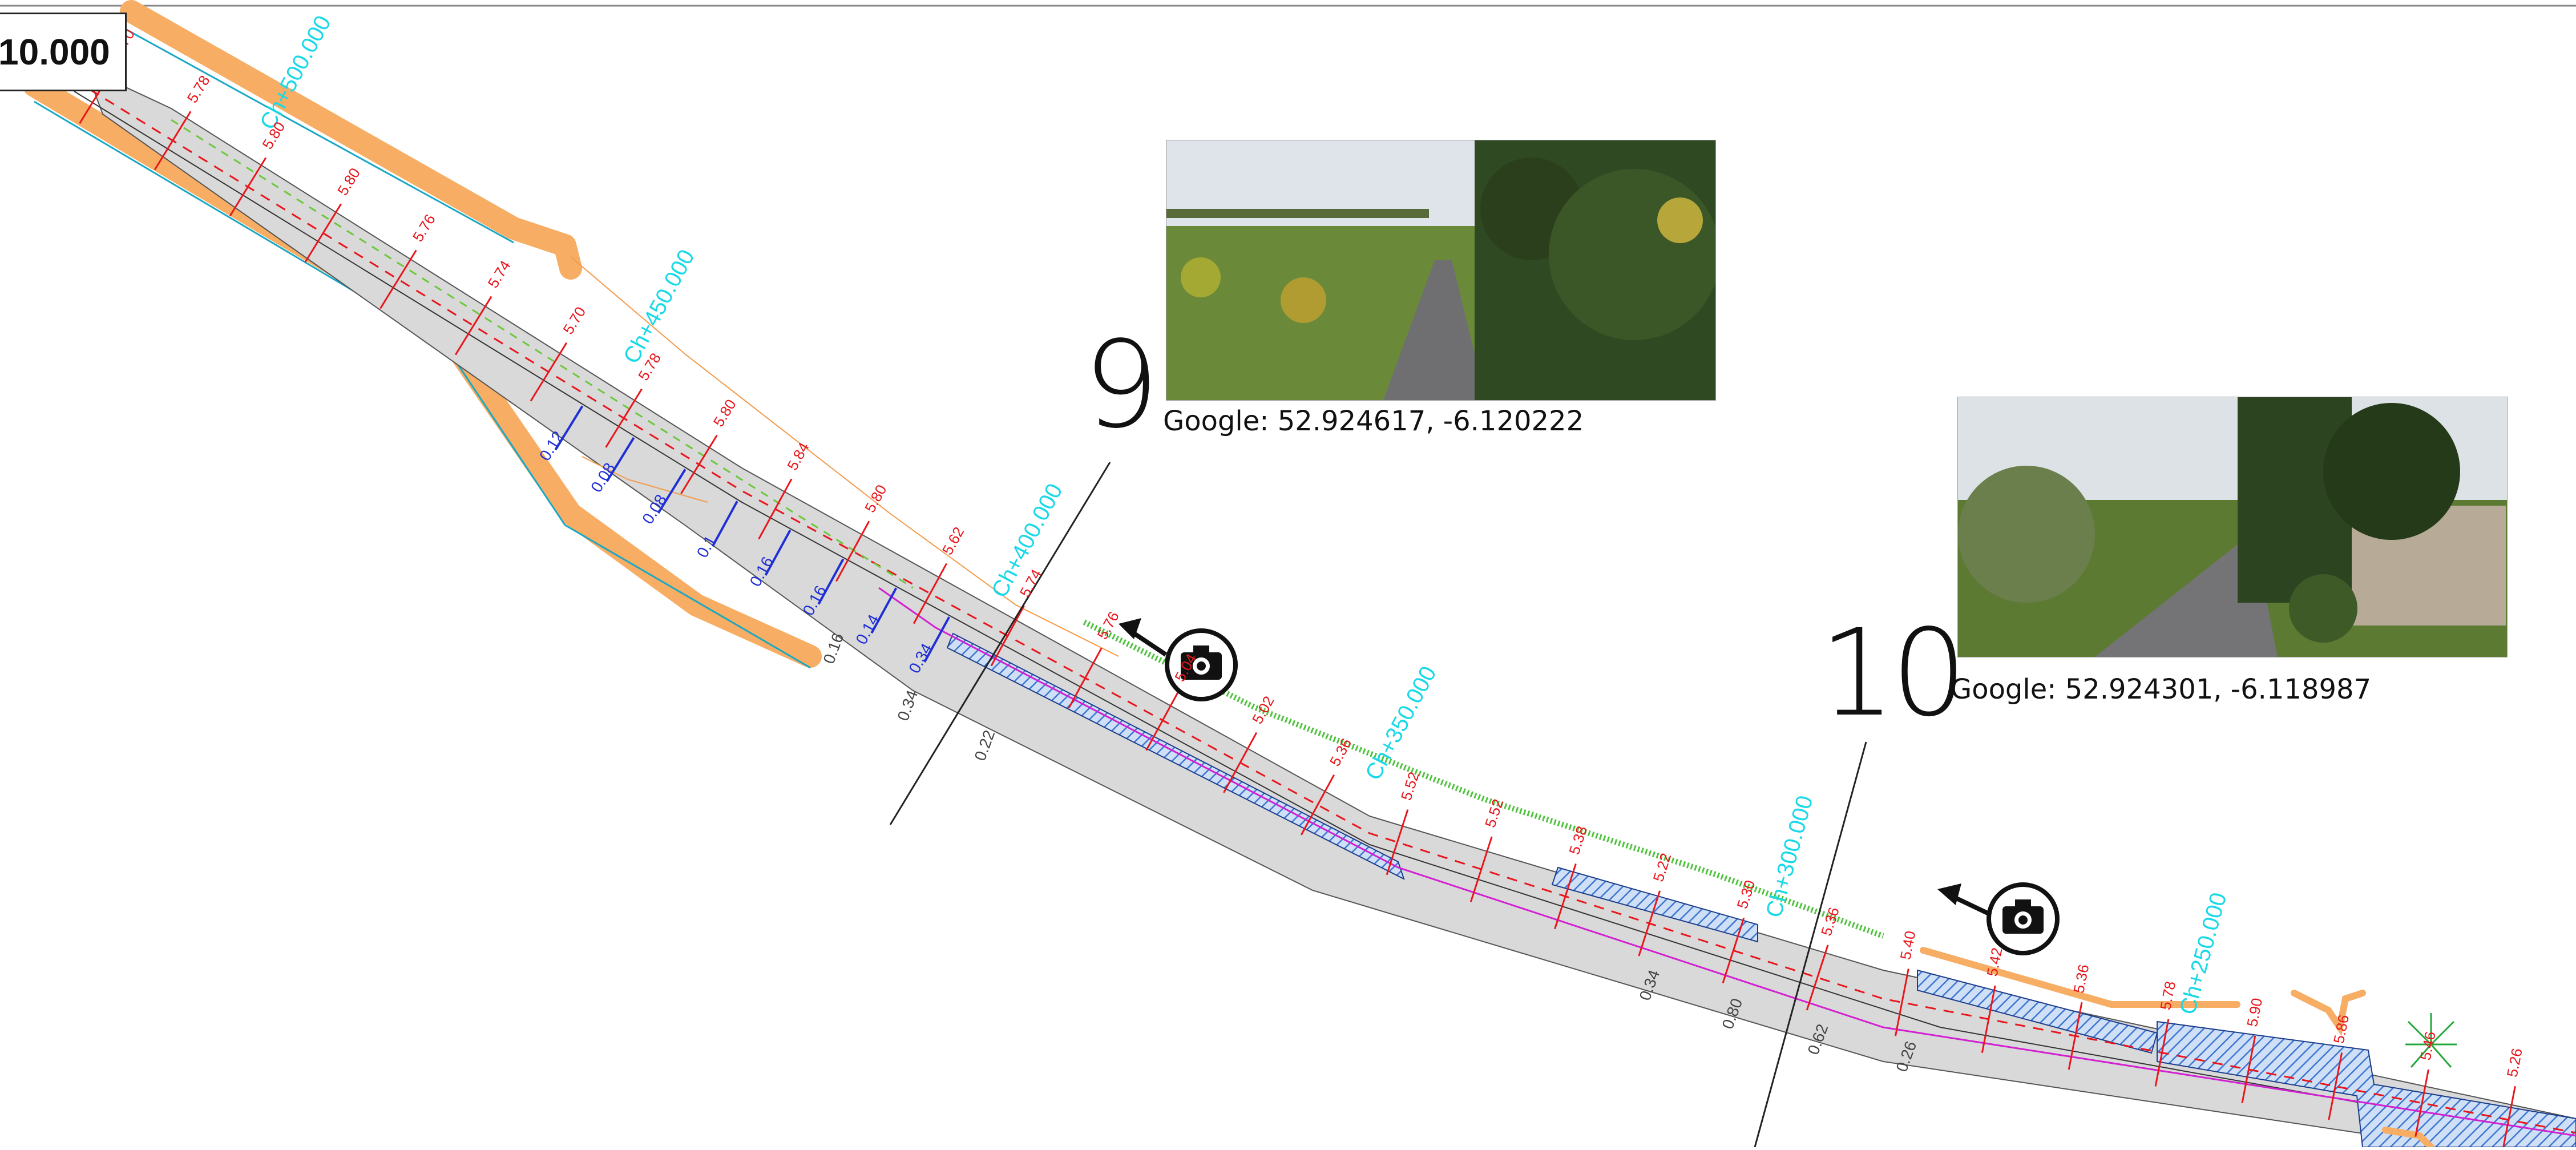 The width and height of the screenshot is (2576, 1150). I want to click on chainage-label: Ch+300.000, so click(1789, 856).